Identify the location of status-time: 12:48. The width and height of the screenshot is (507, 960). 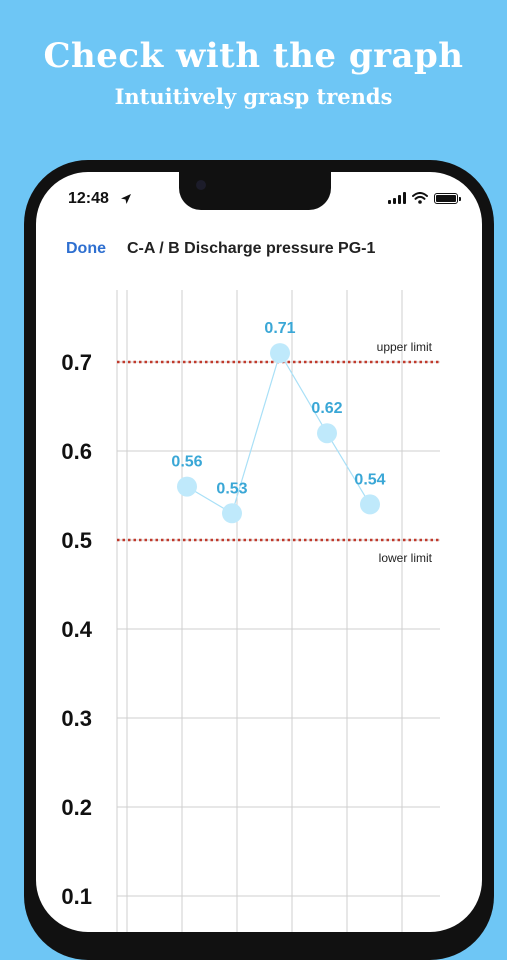
(88, 198).